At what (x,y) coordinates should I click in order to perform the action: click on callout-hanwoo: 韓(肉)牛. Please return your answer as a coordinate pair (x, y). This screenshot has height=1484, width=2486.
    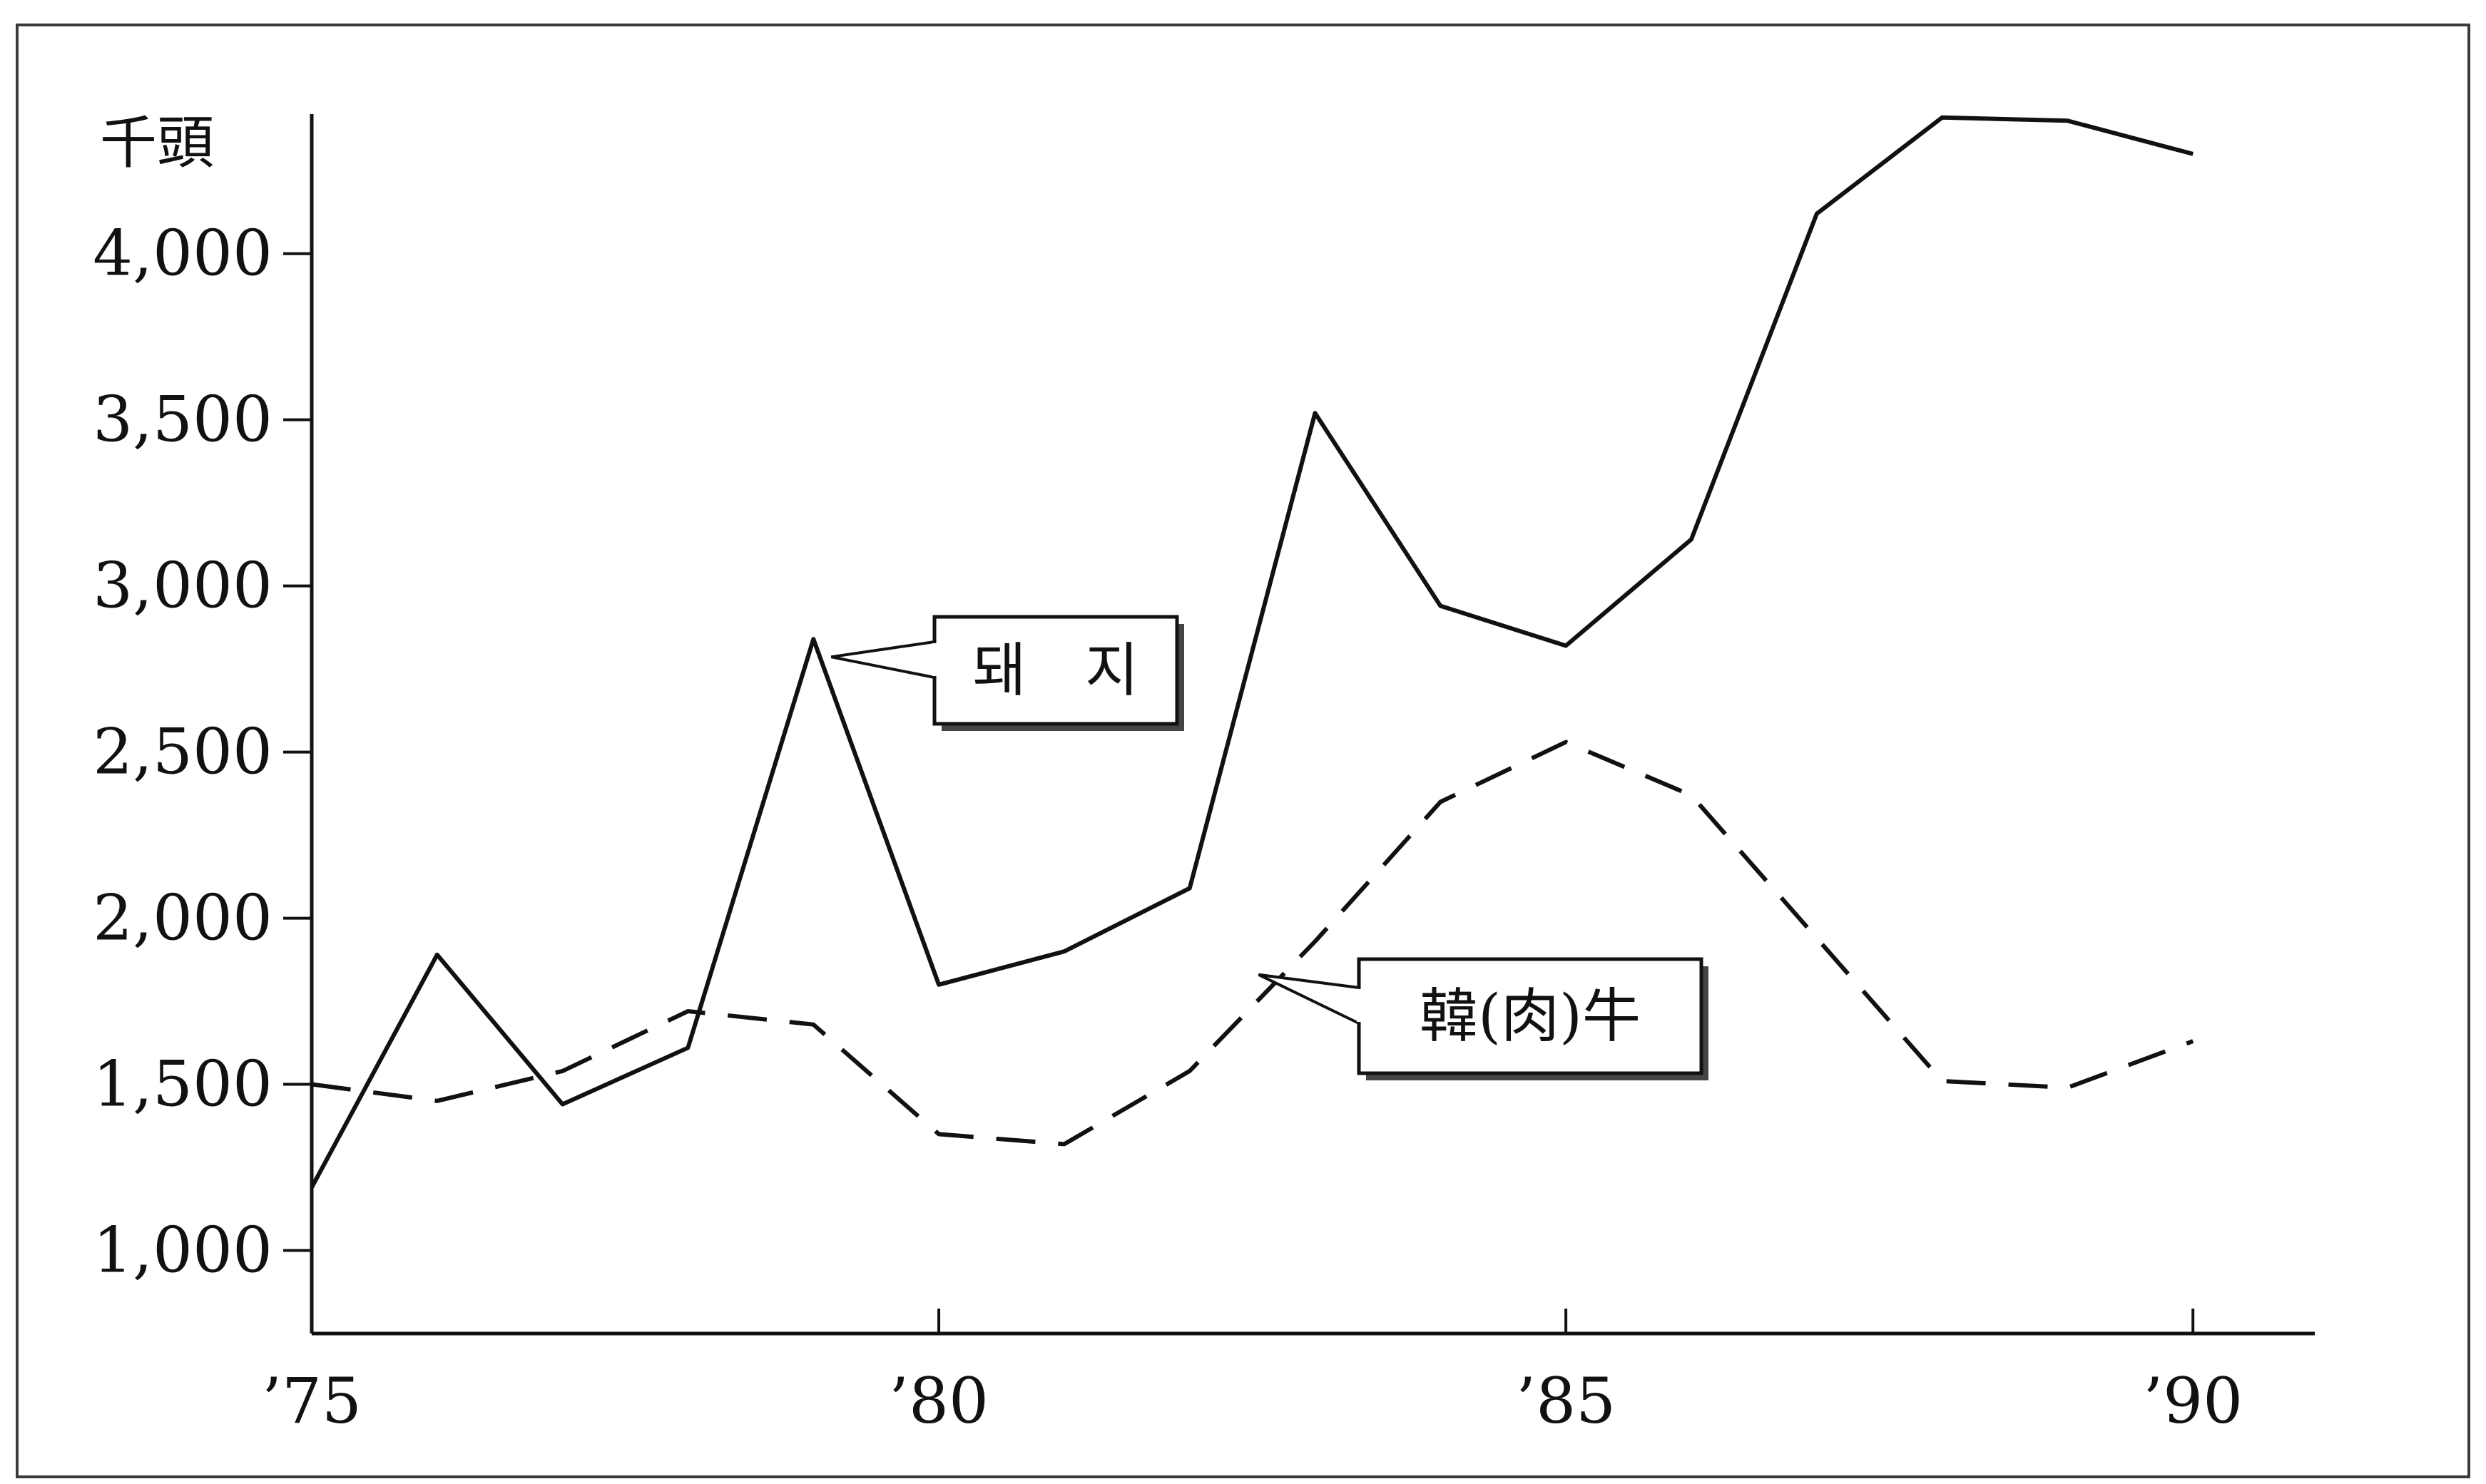
    Looking at the image, I should click on (1483, 1018).